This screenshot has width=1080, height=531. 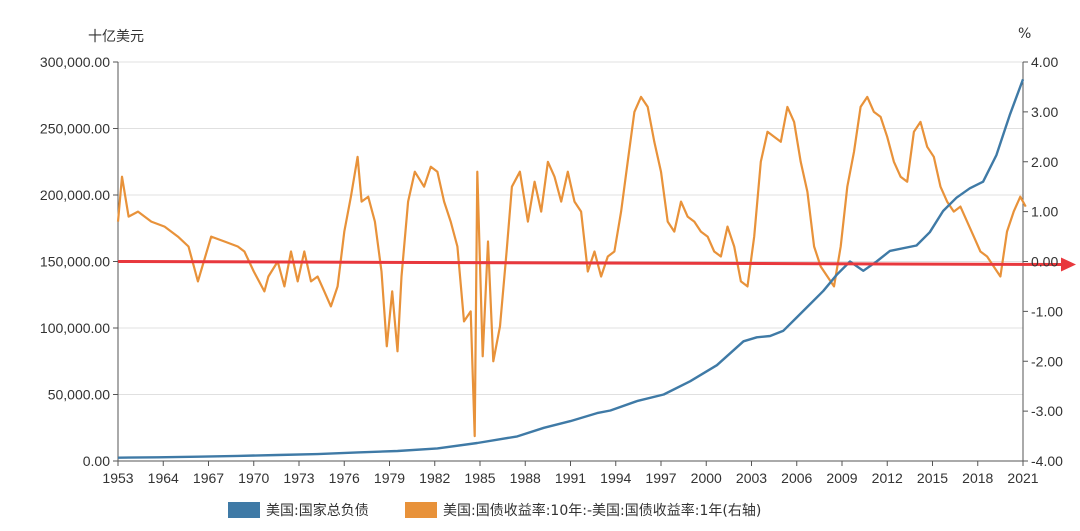 What do you see at coordinates (317, 511) in the screenshot?
I see `legend-label-debt: 美国:国家总负债` at bounding box center [317, 511].